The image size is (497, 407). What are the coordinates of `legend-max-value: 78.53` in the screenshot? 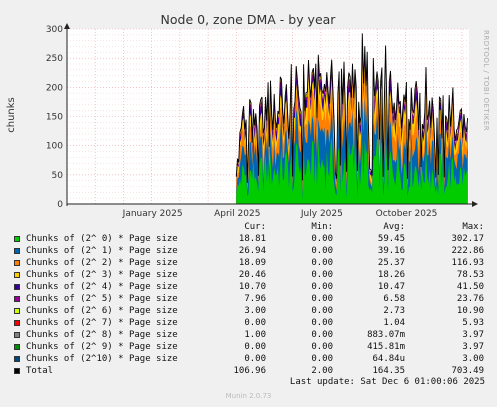 It's located at (470, 275).